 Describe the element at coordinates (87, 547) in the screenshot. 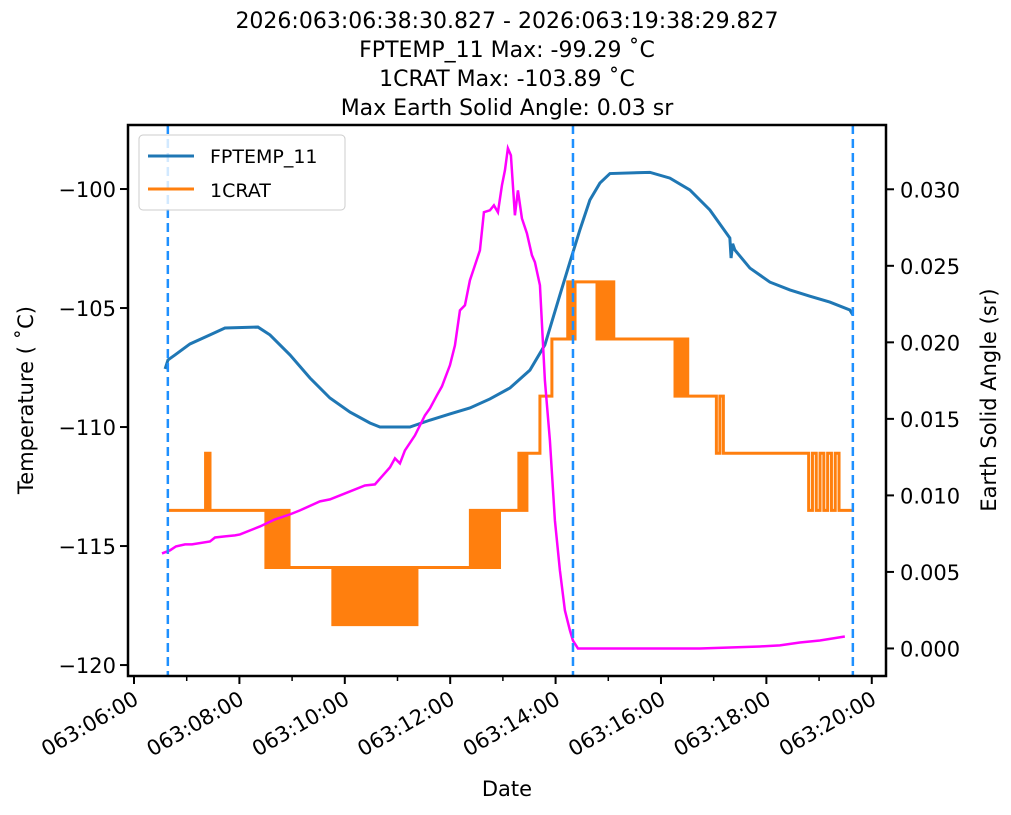

I see `y-tick-label: −115` at that location.